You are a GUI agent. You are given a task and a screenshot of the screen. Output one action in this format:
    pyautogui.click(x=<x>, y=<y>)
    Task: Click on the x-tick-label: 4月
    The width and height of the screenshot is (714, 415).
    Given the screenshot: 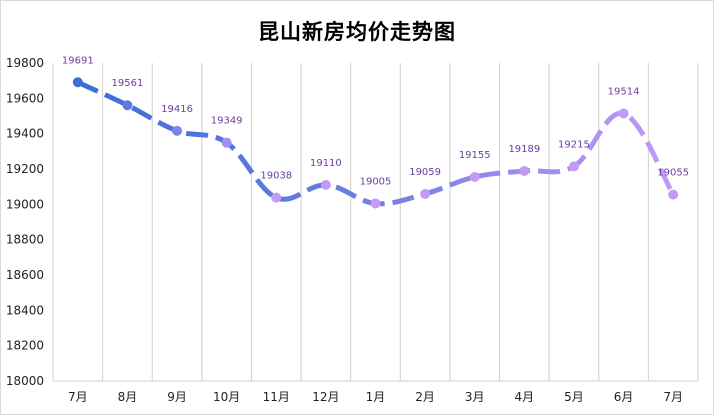 What is the action you would take?
    pyautogui.click(x=525, y=397)
    